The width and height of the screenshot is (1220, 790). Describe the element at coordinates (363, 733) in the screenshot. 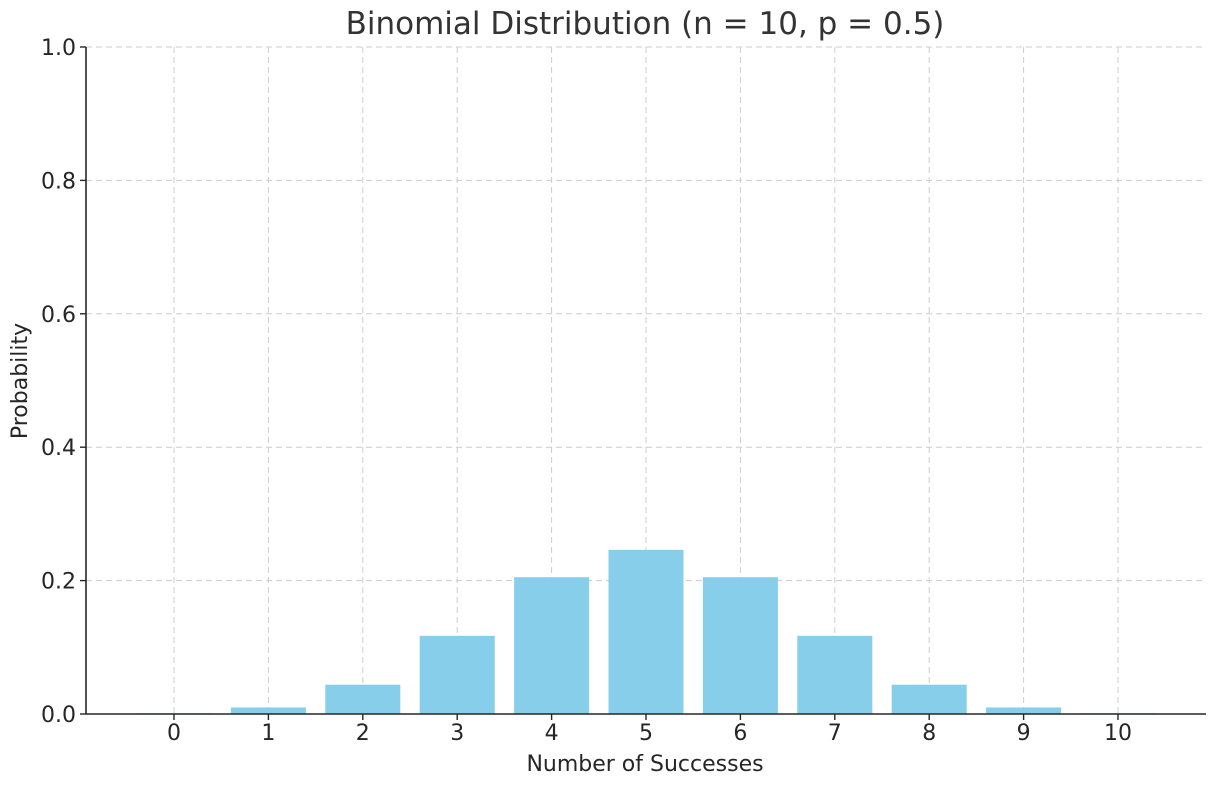

I see `x-tick-label: 2` at that location.